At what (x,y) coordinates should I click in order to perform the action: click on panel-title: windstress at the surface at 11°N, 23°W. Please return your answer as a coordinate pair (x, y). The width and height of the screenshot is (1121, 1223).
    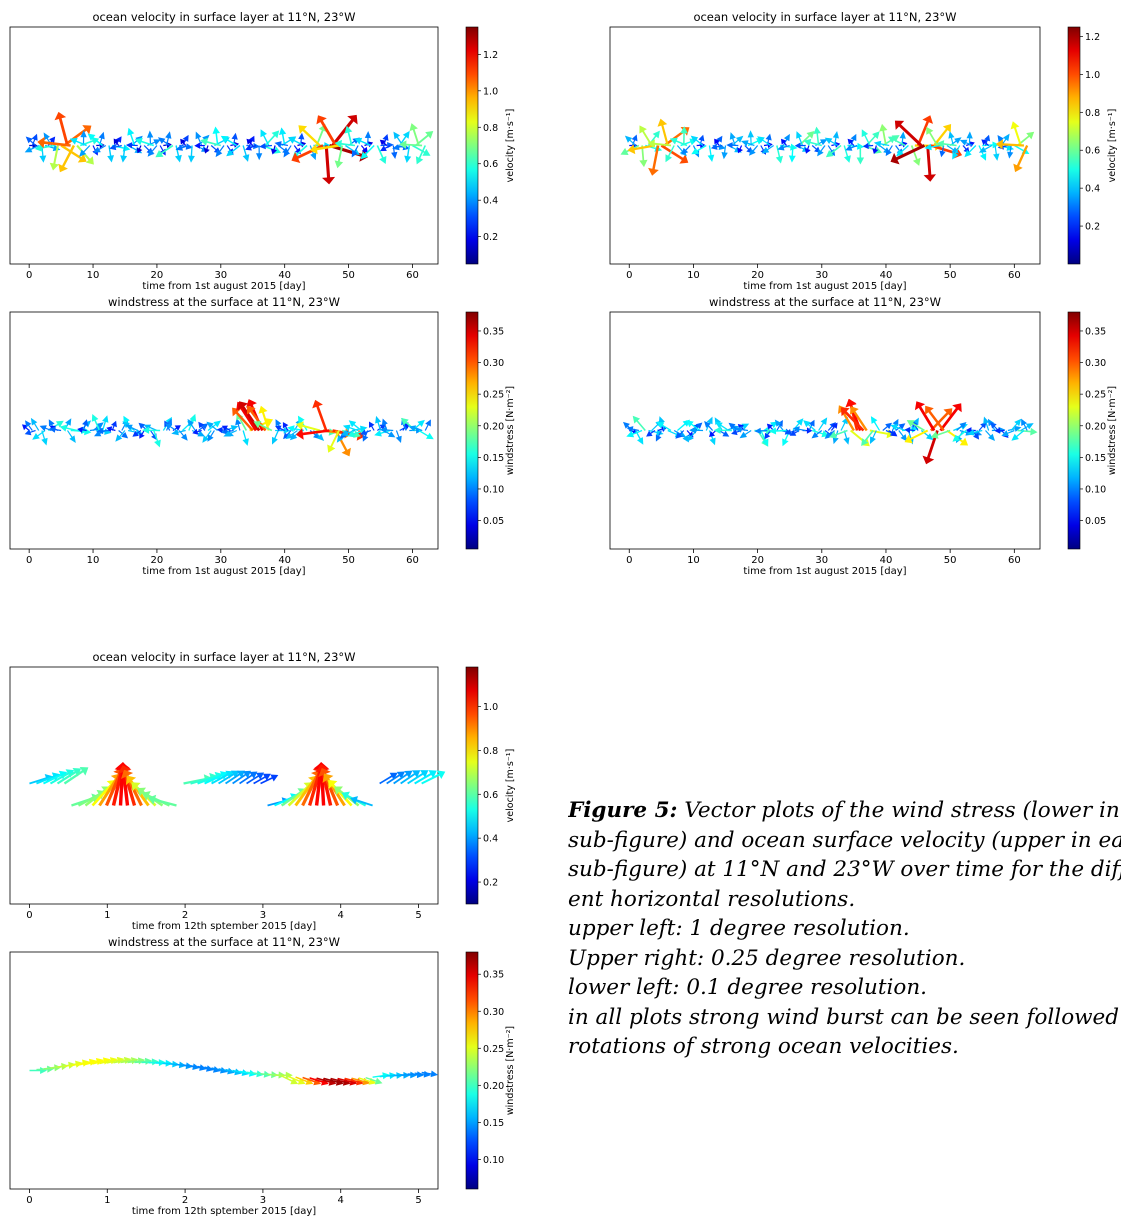
    Looking at the image, I should click on (224, 942).